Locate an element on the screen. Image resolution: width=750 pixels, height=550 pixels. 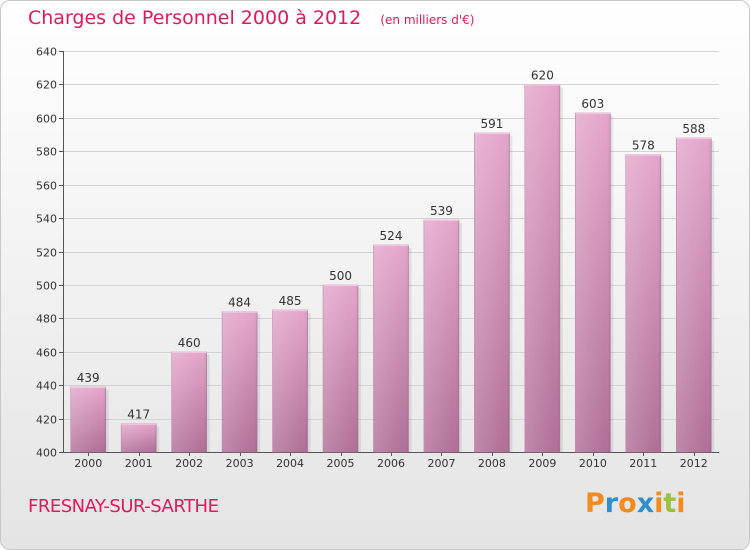
x-tick-label: 2001 is located at coordinates (139, 463).